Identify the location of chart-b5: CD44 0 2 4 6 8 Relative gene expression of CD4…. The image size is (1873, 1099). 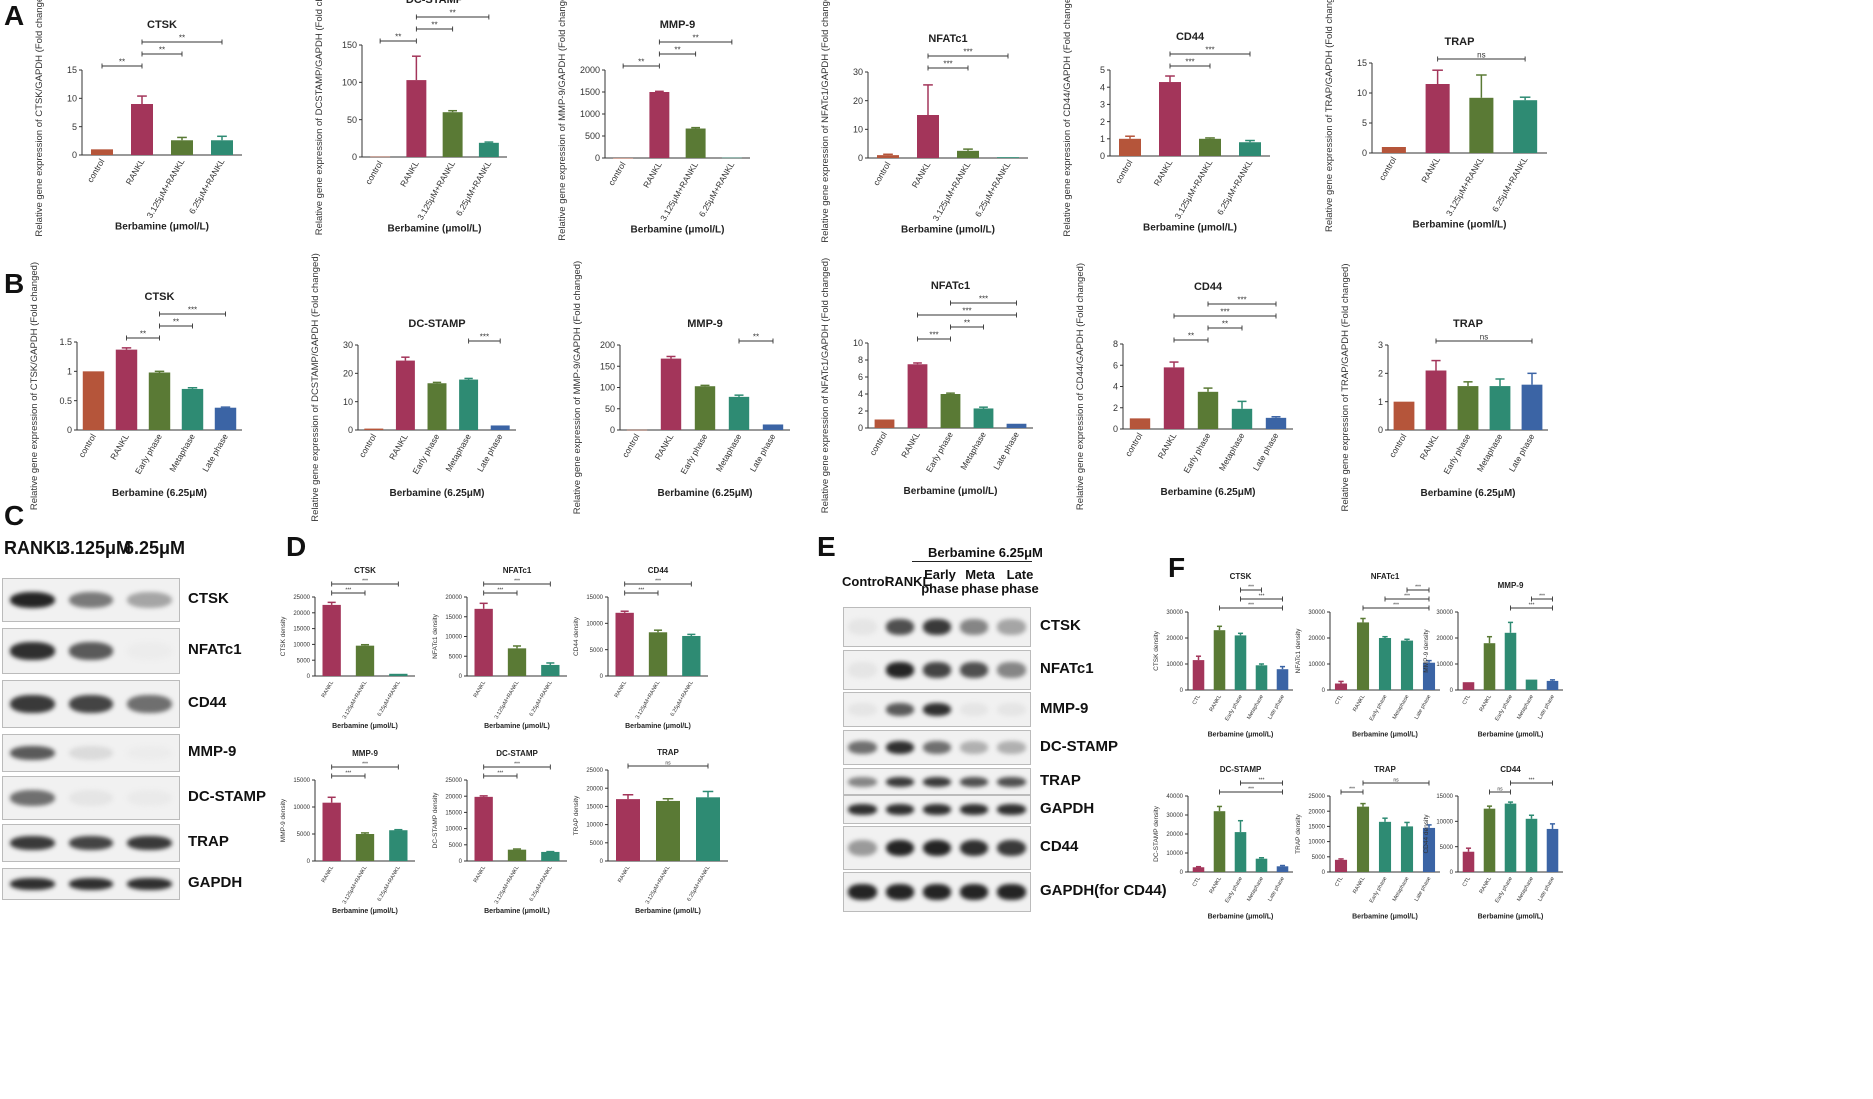
(1184, 386).